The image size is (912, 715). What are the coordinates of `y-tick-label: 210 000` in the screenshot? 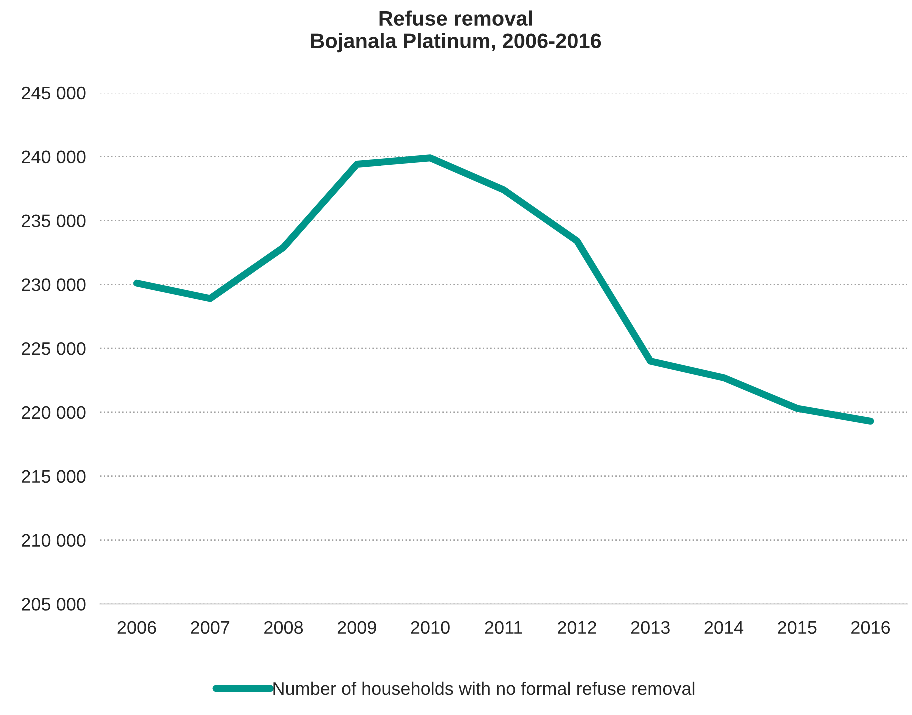 It's located at (54, 540).